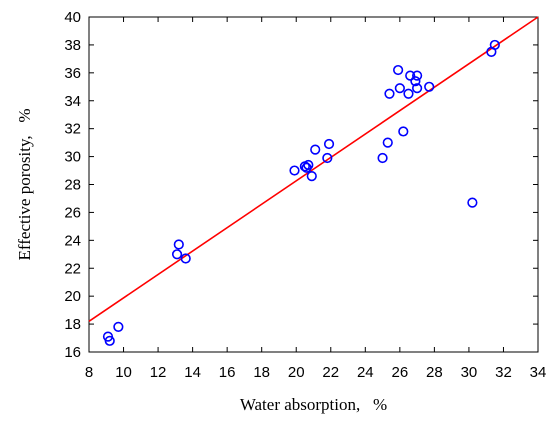  Describe the element at coordinates (72, 101) in the screenshot. I see `y-tick-label: 34` at that location.